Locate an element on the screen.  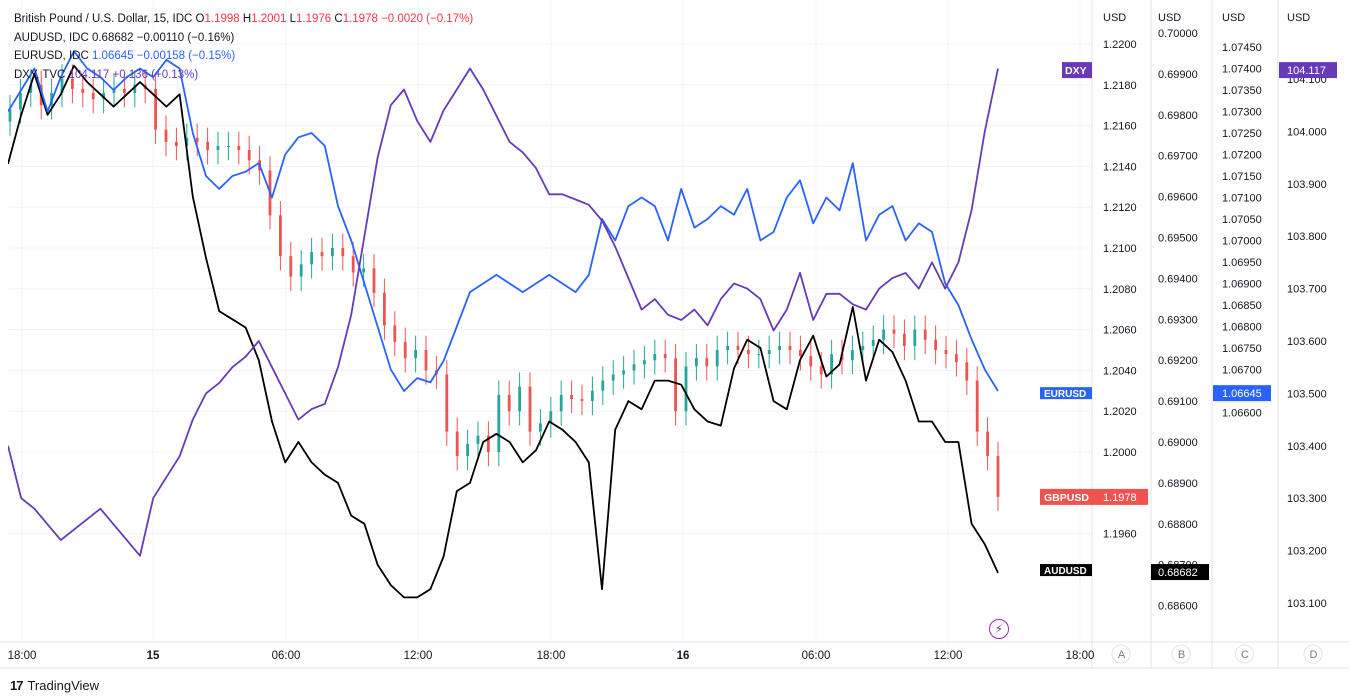
lightning-icon: ⚡ is located at coordinates (999, 629).